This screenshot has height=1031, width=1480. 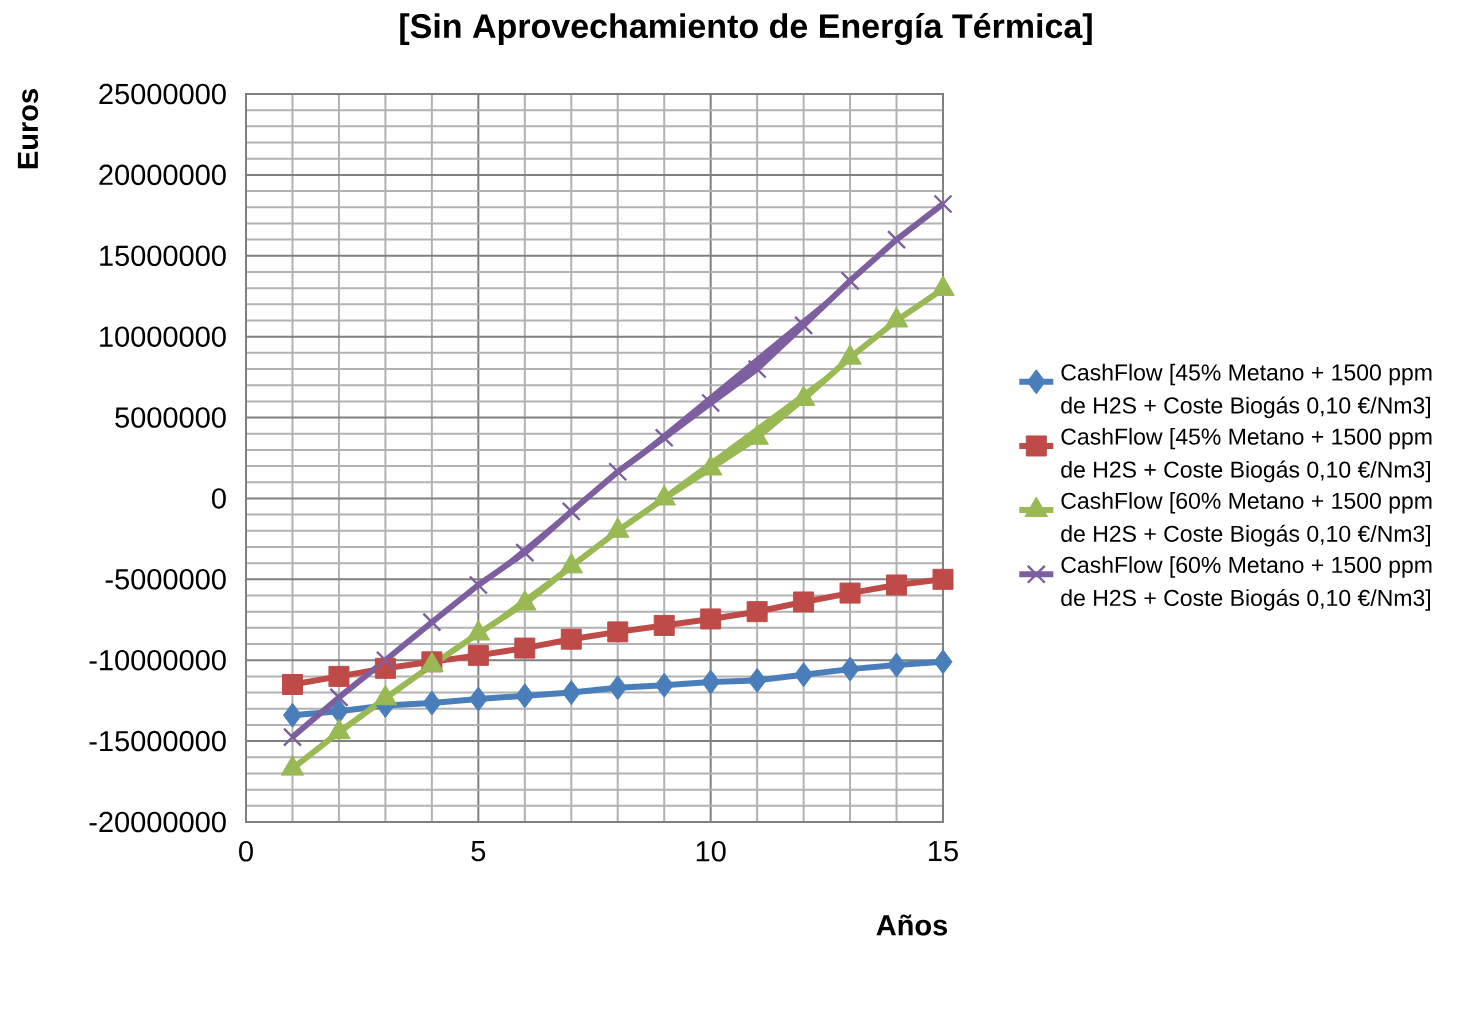 What do you see at coordinates (912, 925) in the screenshot?
I see `x-axis-title: Años` at bounding box center [912, 925].